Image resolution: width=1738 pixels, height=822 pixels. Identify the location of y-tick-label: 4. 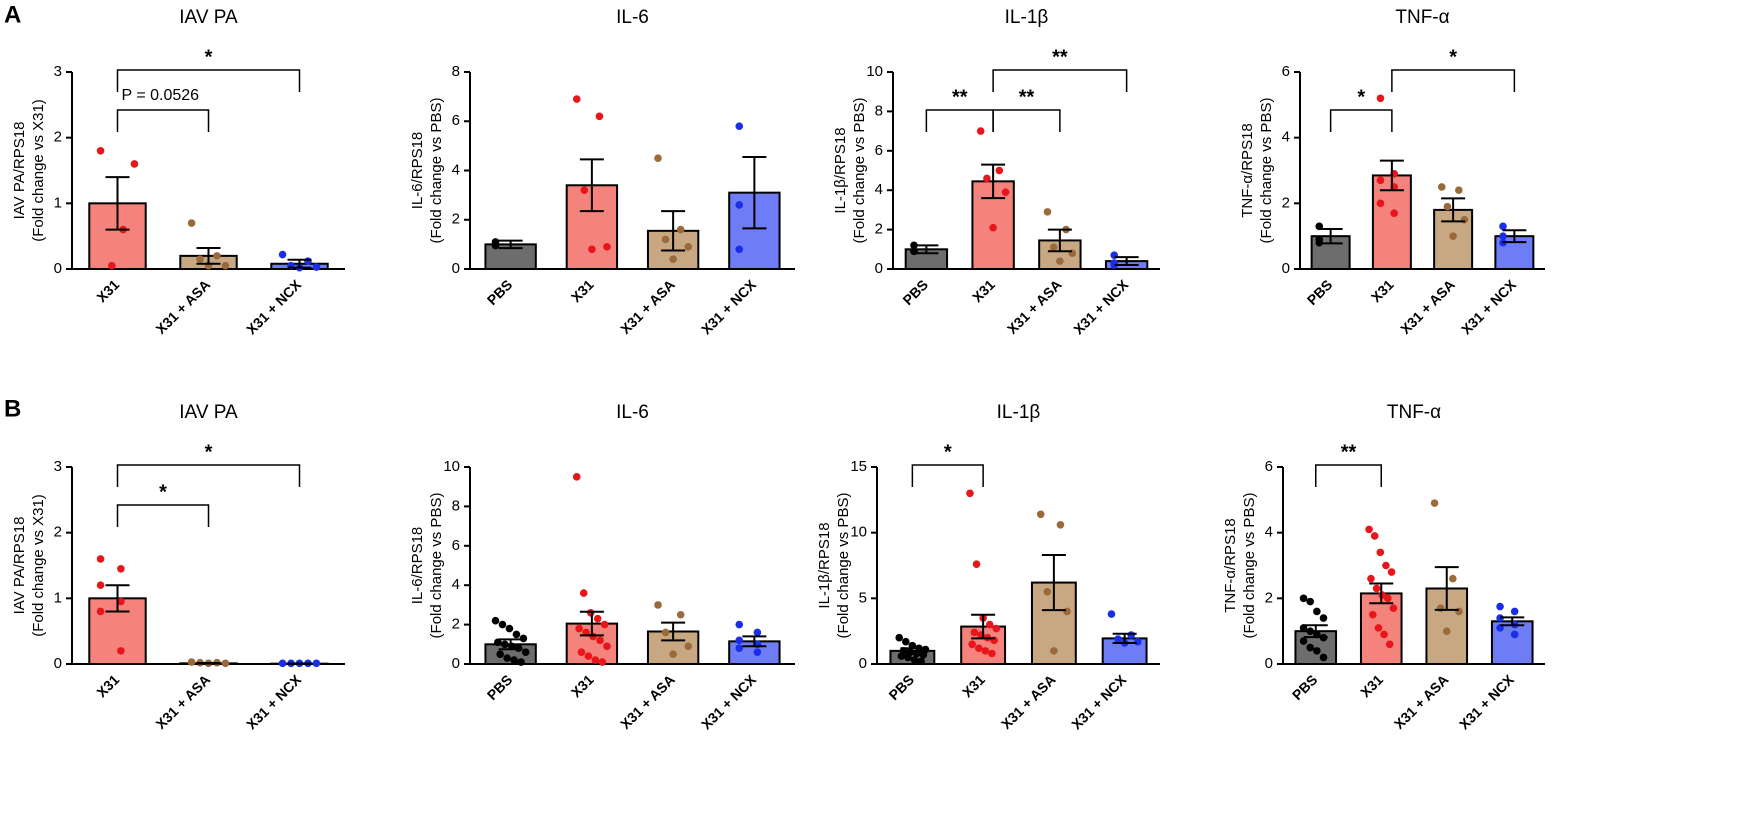
(456, 584).